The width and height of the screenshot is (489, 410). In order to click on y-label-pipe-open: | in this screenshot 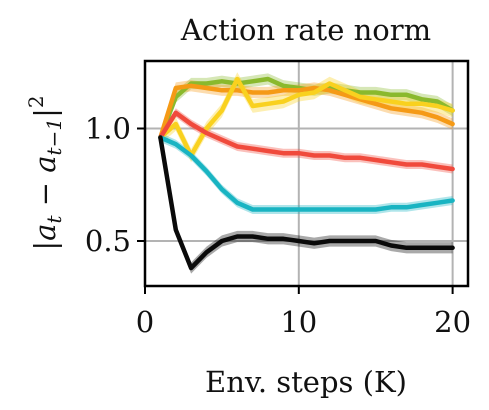, I will do `click(45, 246)`.